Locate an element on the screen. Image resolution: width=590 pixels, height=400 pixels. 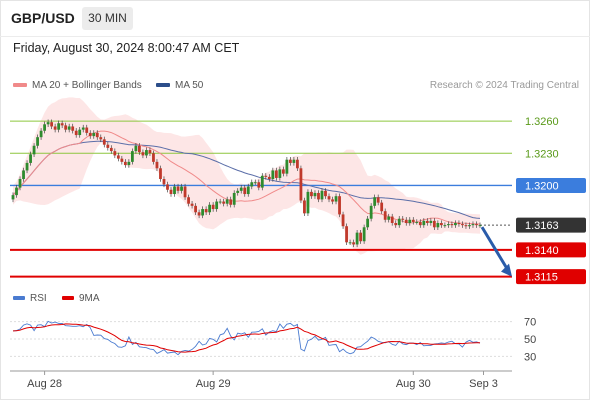
legend-rsi: RSI is located at coordinates (30, 298).